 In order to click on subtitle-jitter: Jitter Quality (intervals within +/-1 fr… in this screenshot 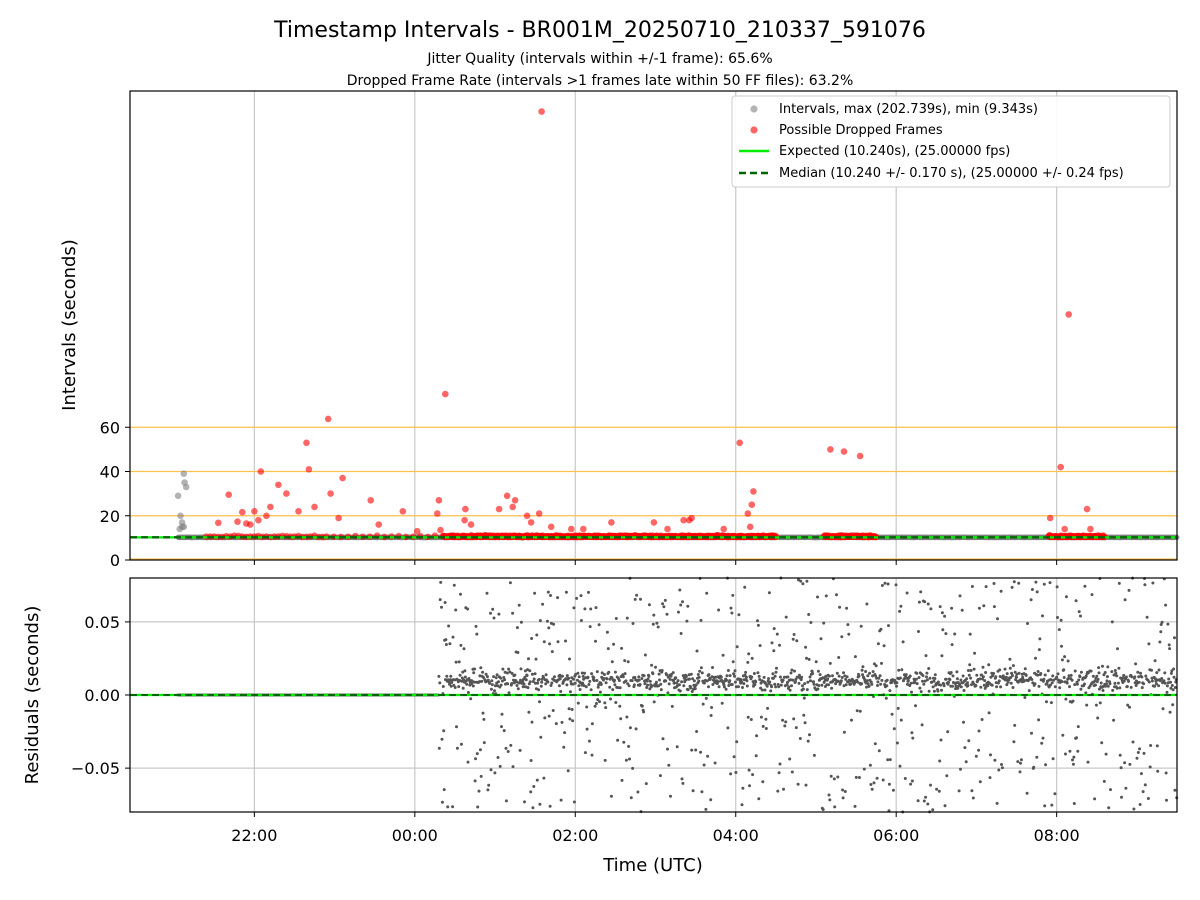, I will do `click(599, 59)`.